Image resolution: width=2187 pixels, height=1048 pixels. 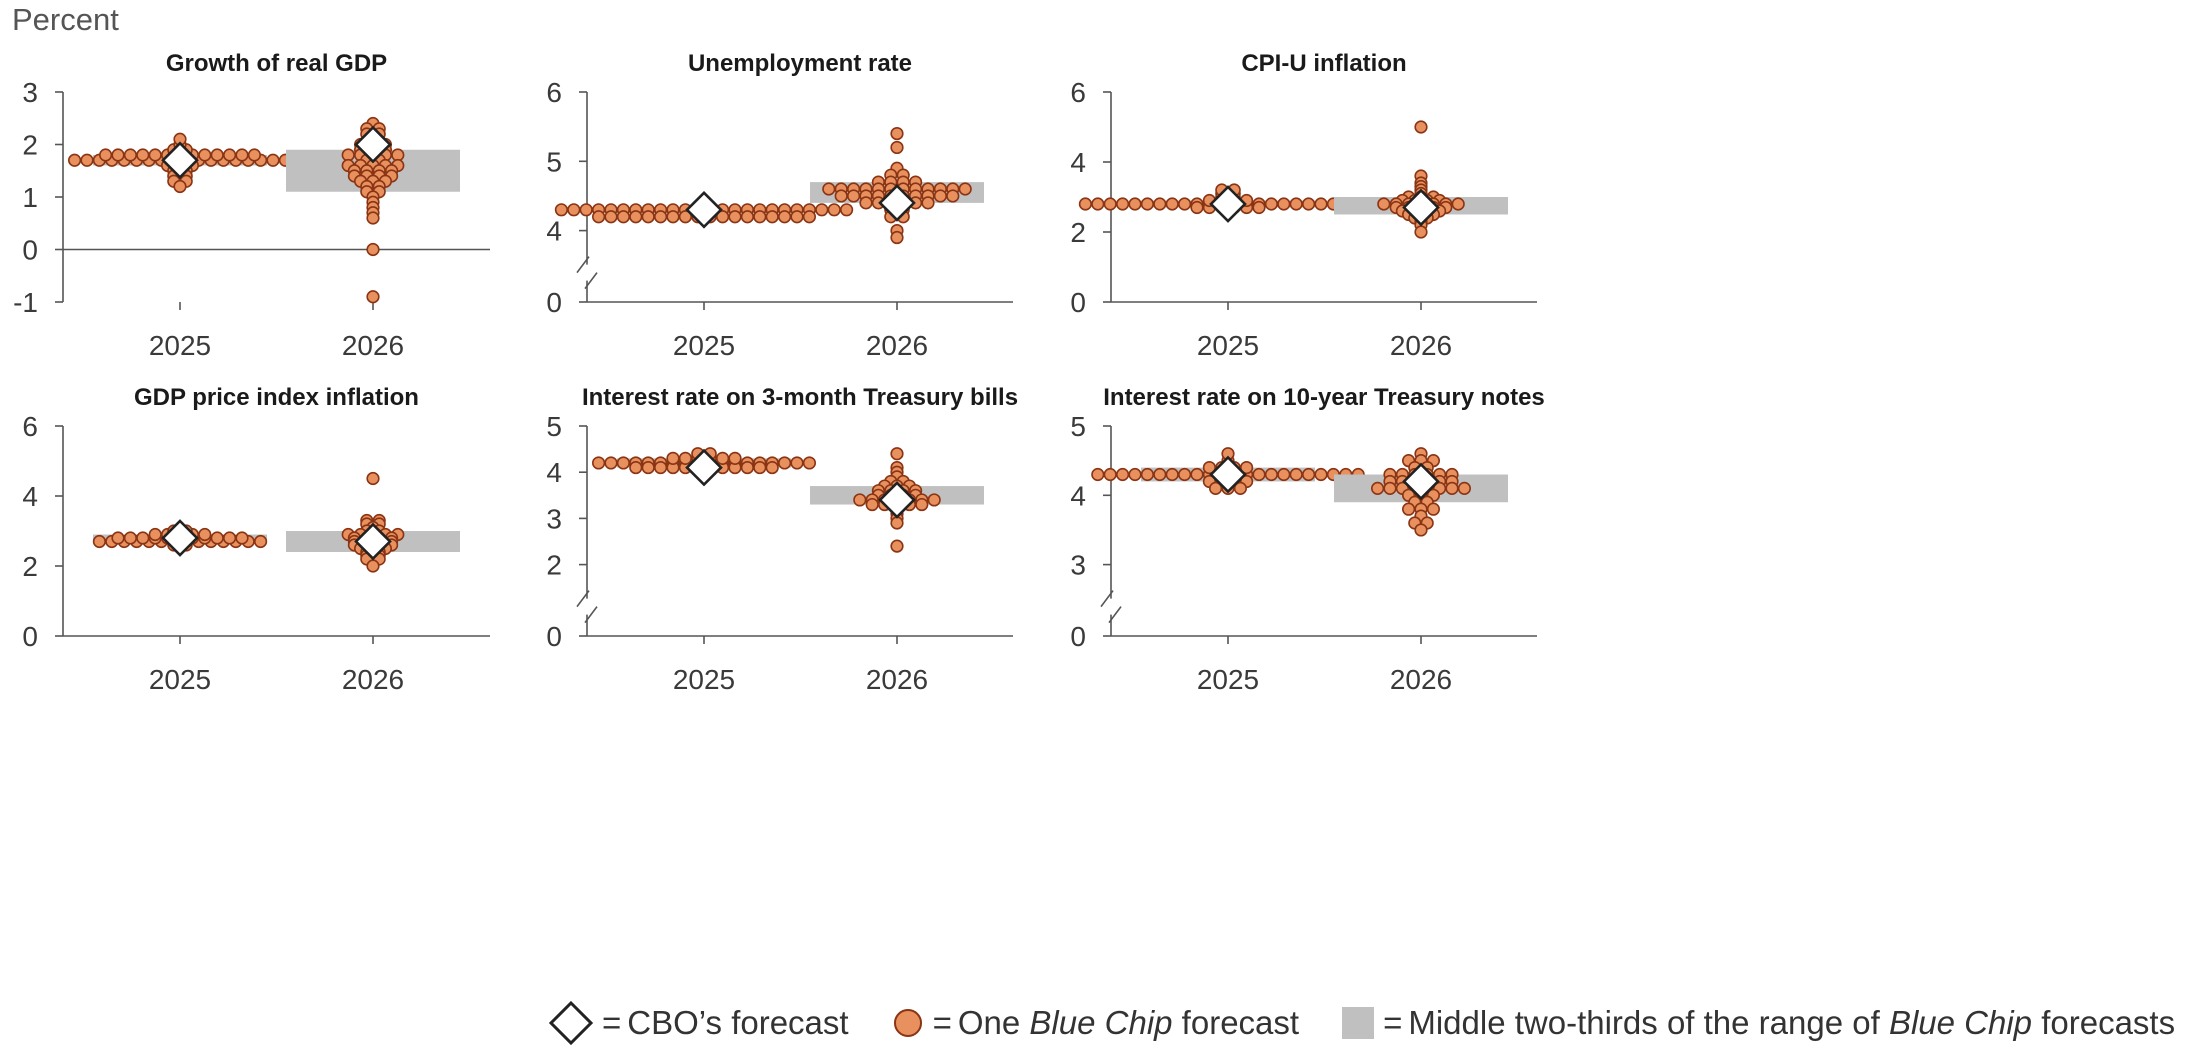 I want to click on legend-cbo-label: CBO’s forecast, so click(x=738, y=1022).